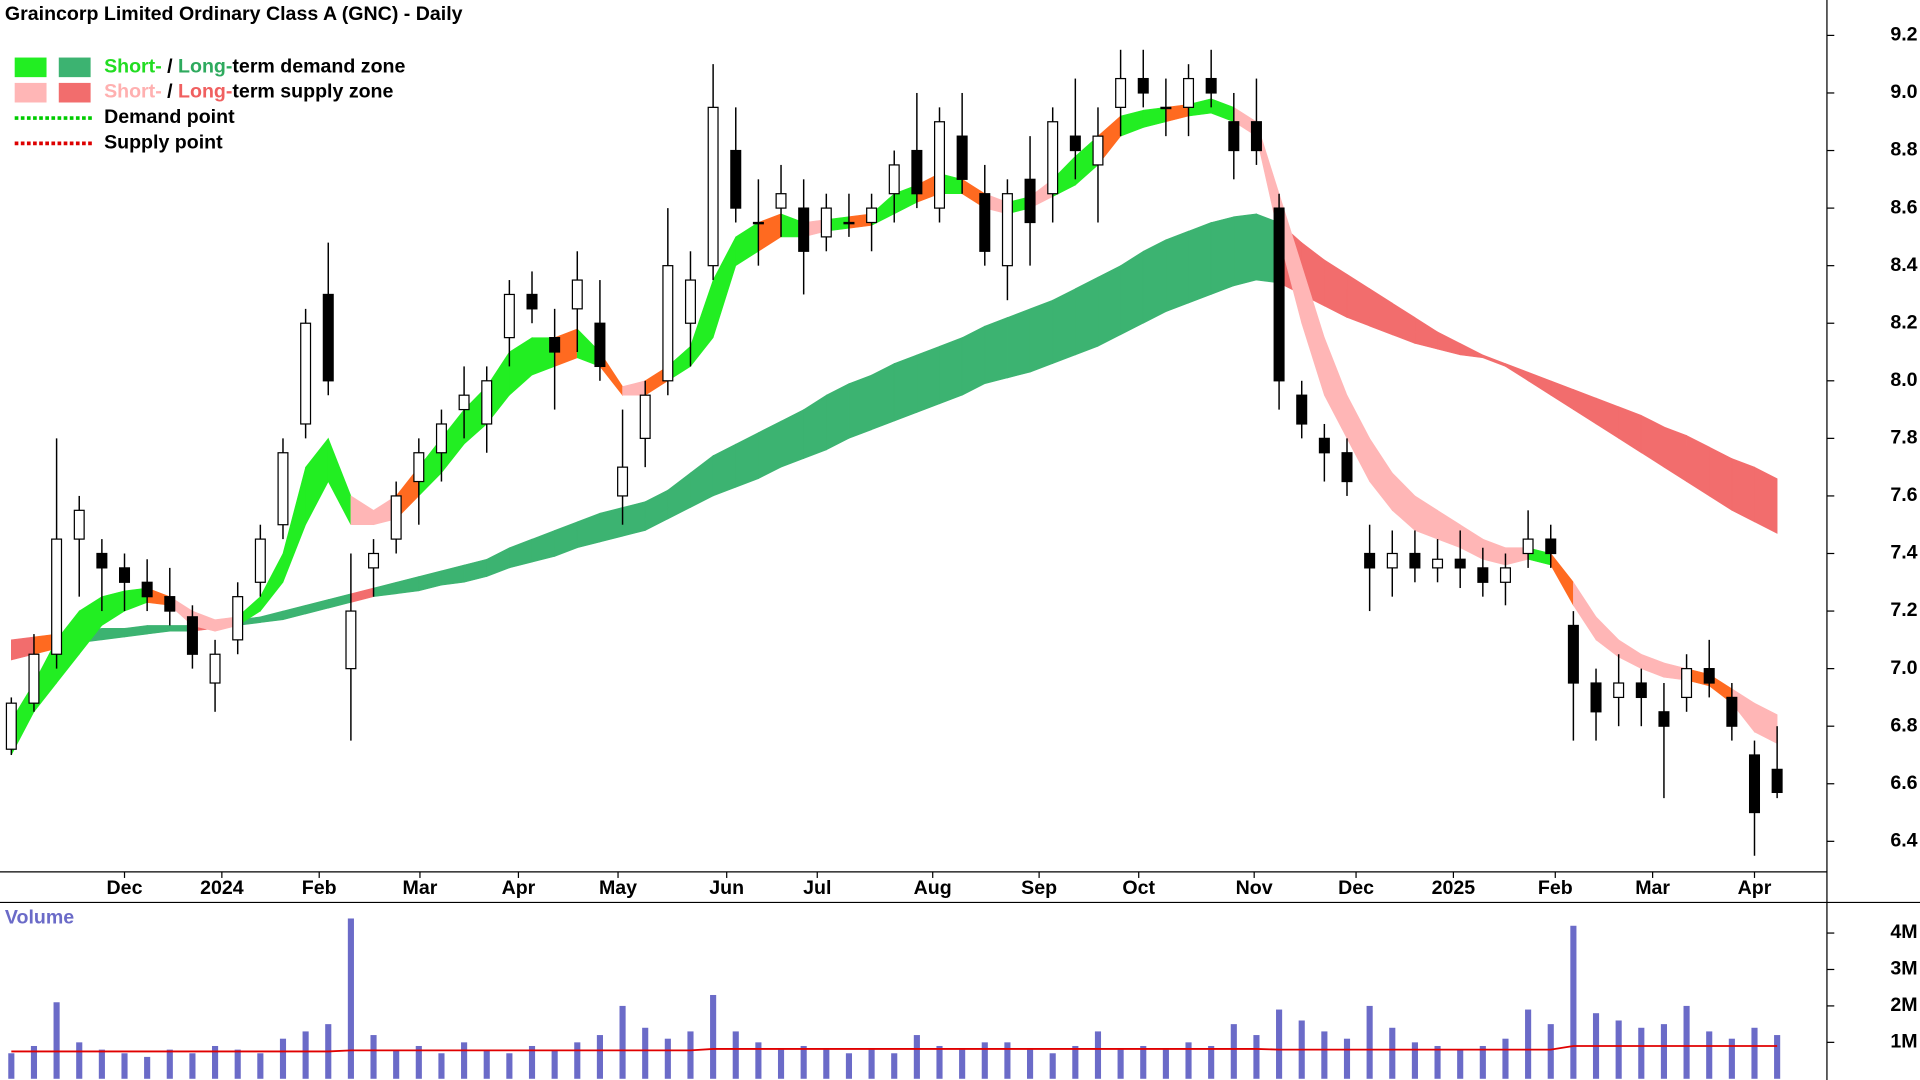 Image resolution: width=1920 pixels, height=1080 pixels. Describe the element at coordinates (817, 888) in the screenshot. I see `x-tick-label: Jul` at that location.